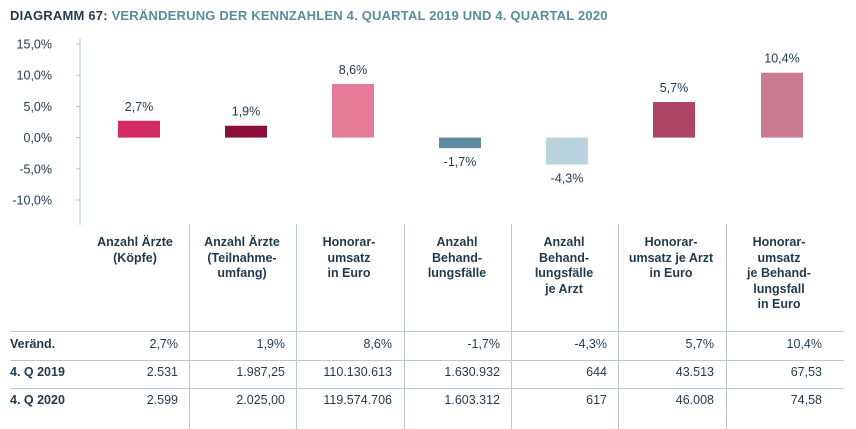 This screenshot has height=429, width=856. What do you see at coordinates (37, 372) in the screenshot?
I see `row-label: 4. Q 2019` at bounding box center [37, 372].